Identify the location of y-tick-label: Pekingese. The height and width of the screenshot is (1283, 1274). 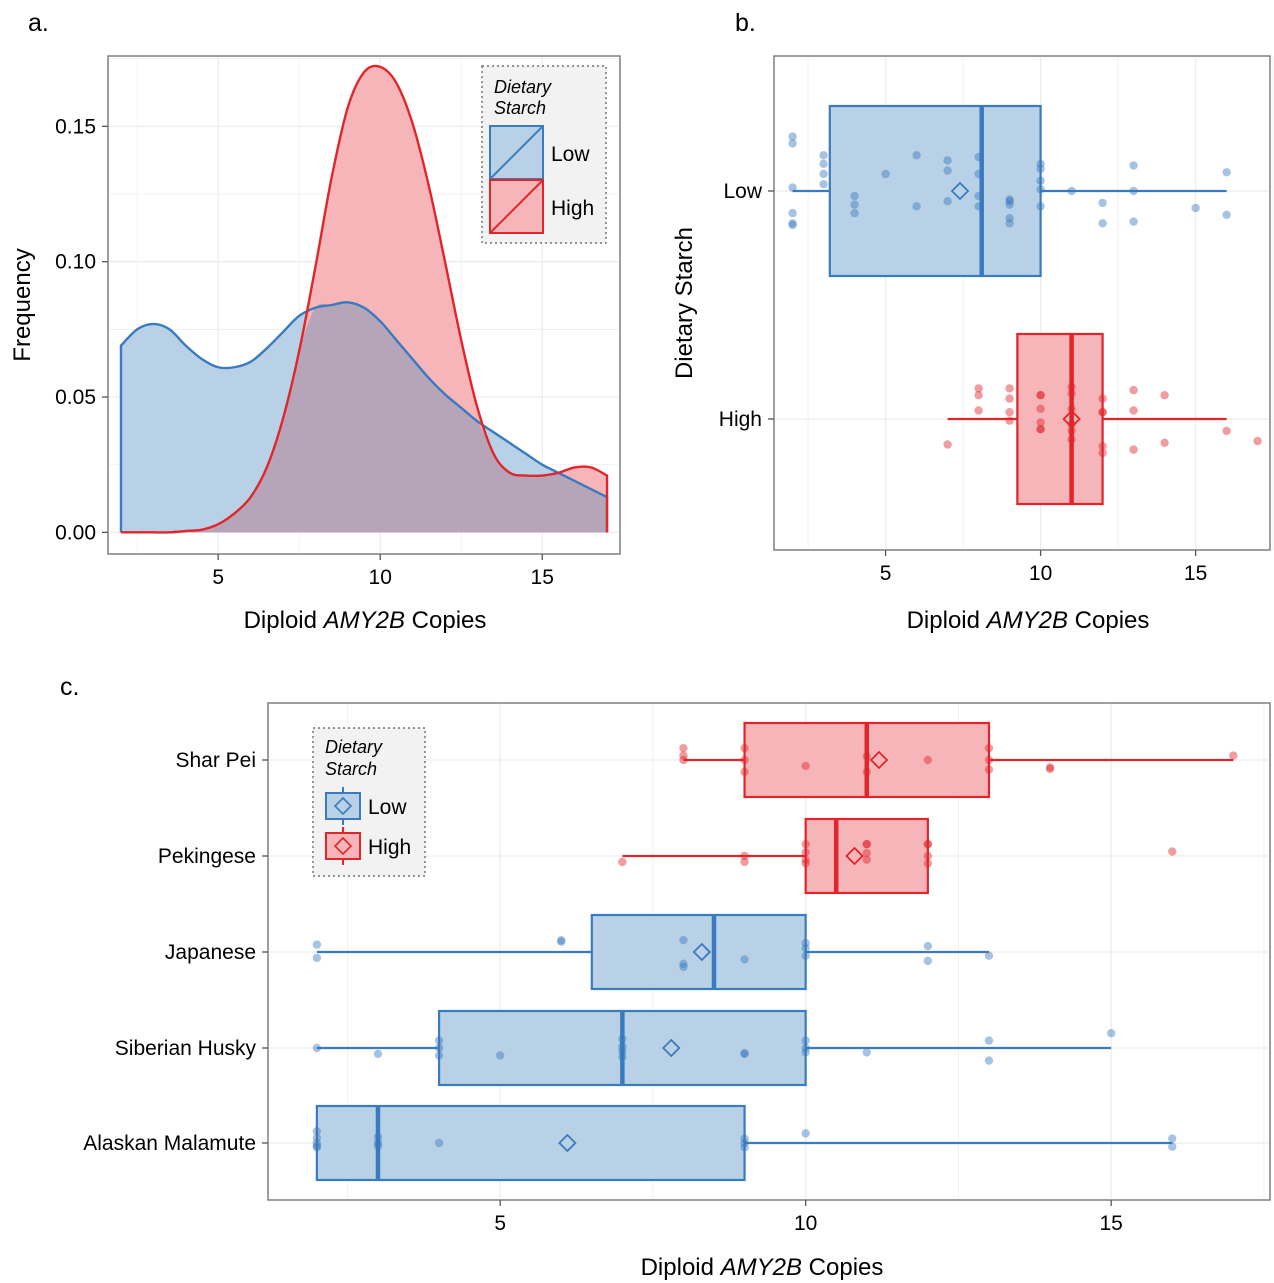
(207, 856).